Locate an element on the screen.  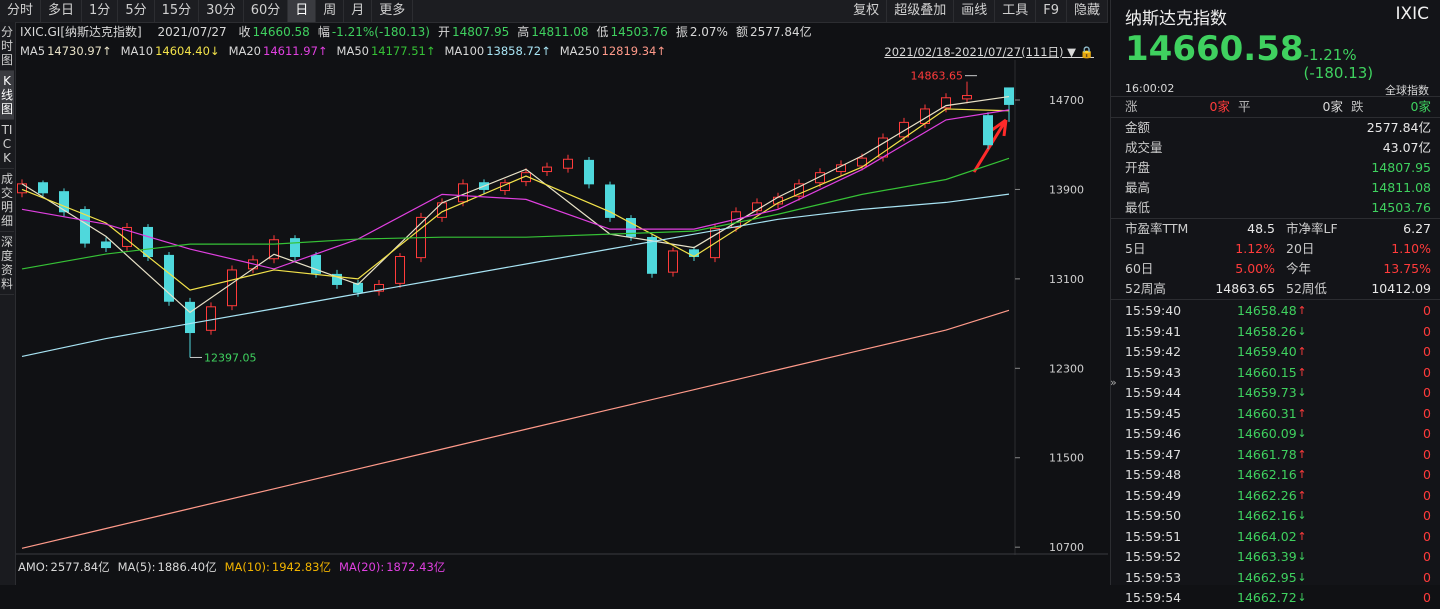
symbol: IXIC.GI[纳斯达克指数] is located at coordinates (81, 32).